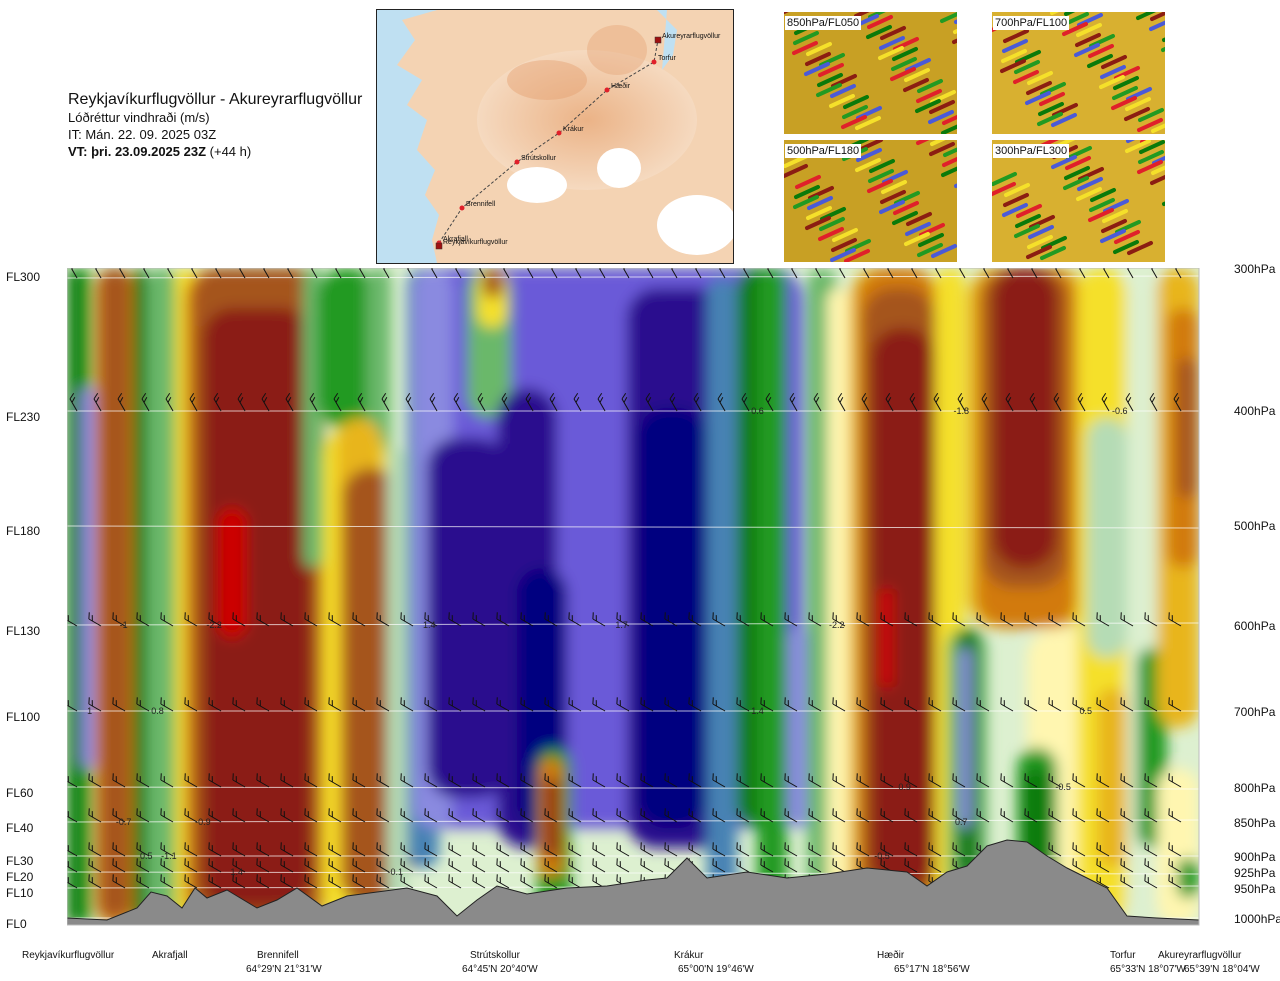  What do you see at coordinates (203, 822) in the screenshot?
I see `wind-value-label: -0.9` at bounding box center [203, 822].